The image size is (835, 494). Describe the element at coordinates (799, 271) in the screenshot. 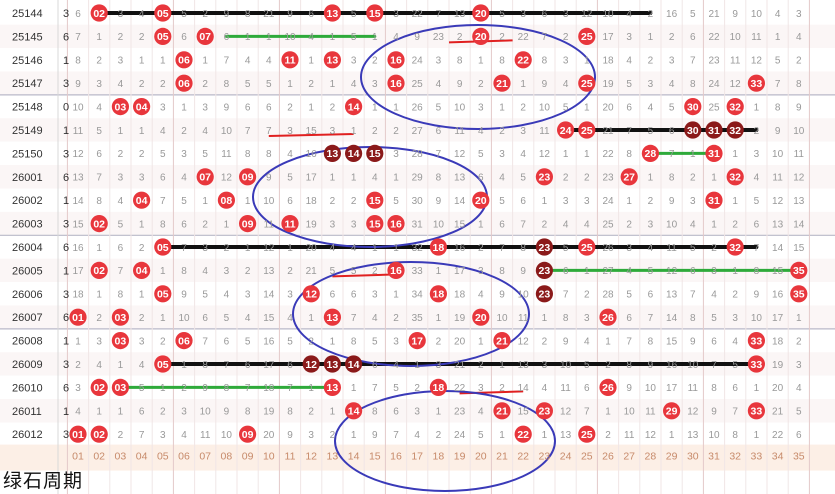

I see `ball-number: 35` at that location.